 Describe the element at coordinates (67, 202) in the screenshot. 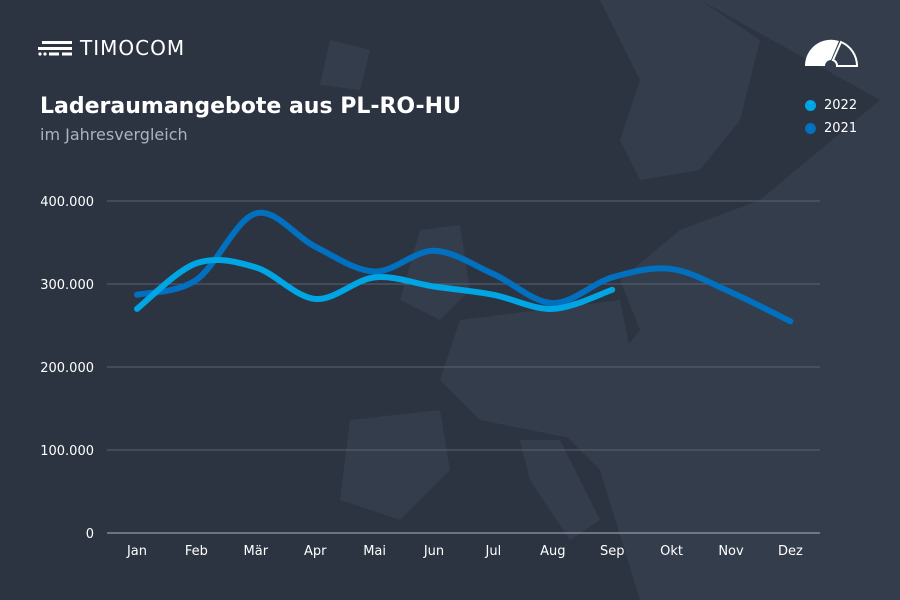

I see `y-tick-label: 400.000` at that location.